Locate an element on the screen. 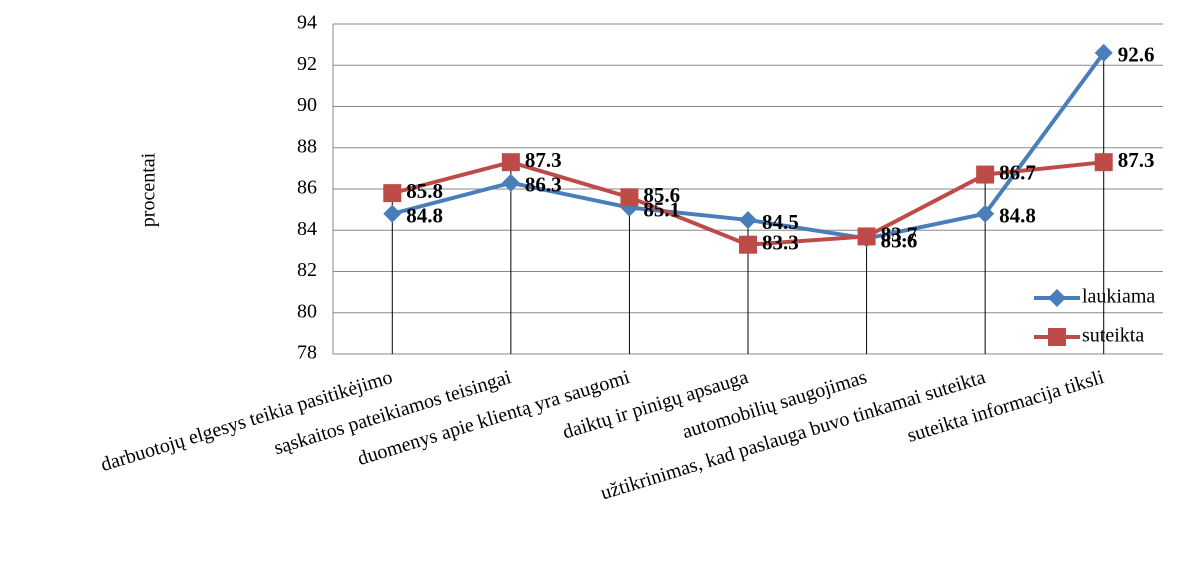  legend-label: laukiama is located at coordinates (1118, 297).